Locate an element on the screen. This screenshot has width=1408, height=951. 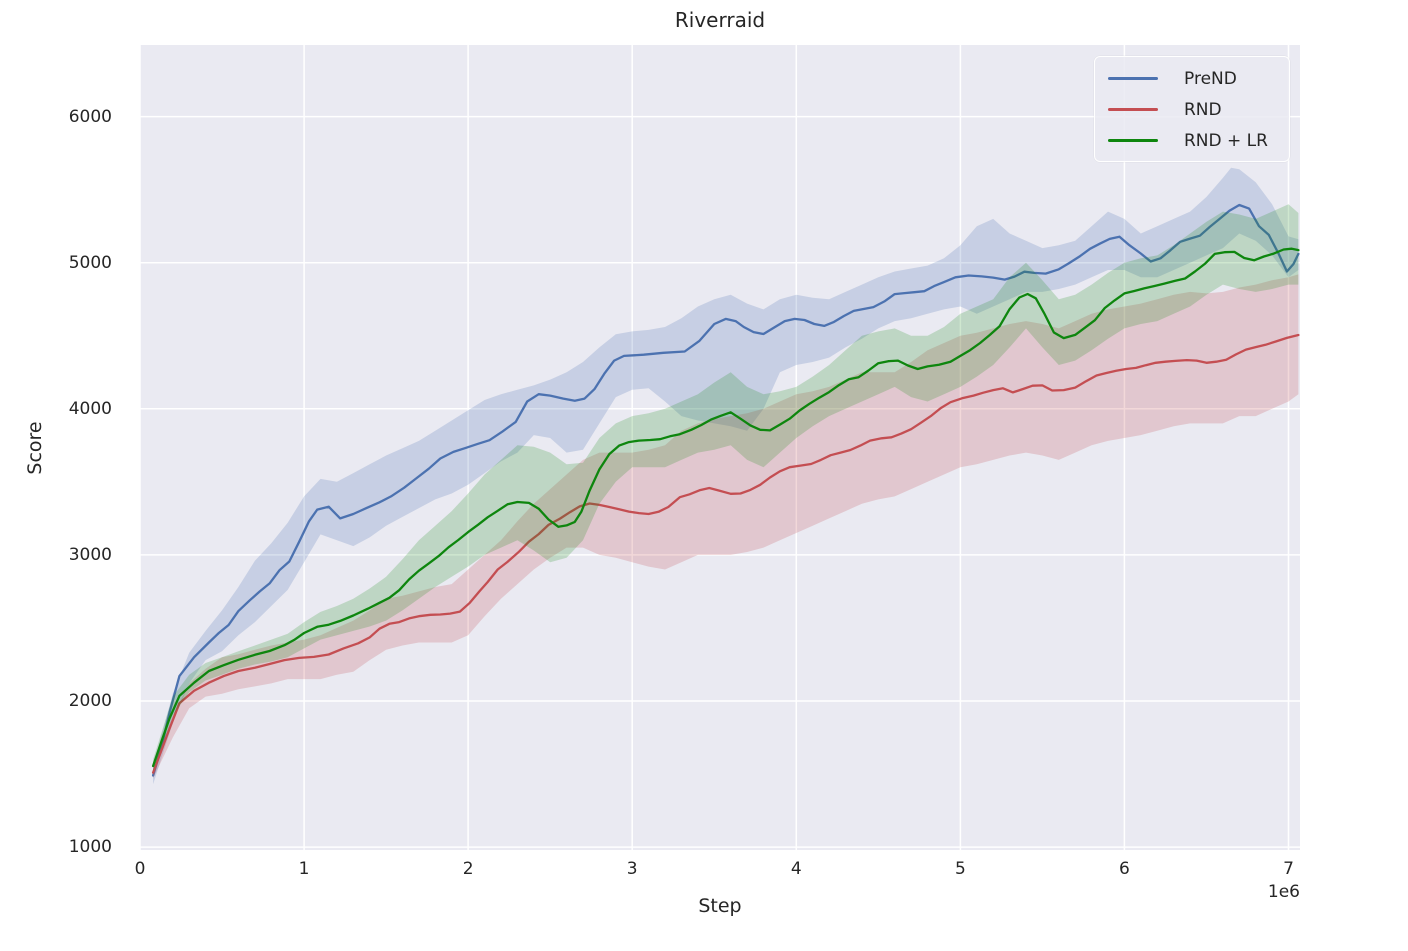
legend-label-rnd-lr: RND + LR is located at coordinates (1226, 140).